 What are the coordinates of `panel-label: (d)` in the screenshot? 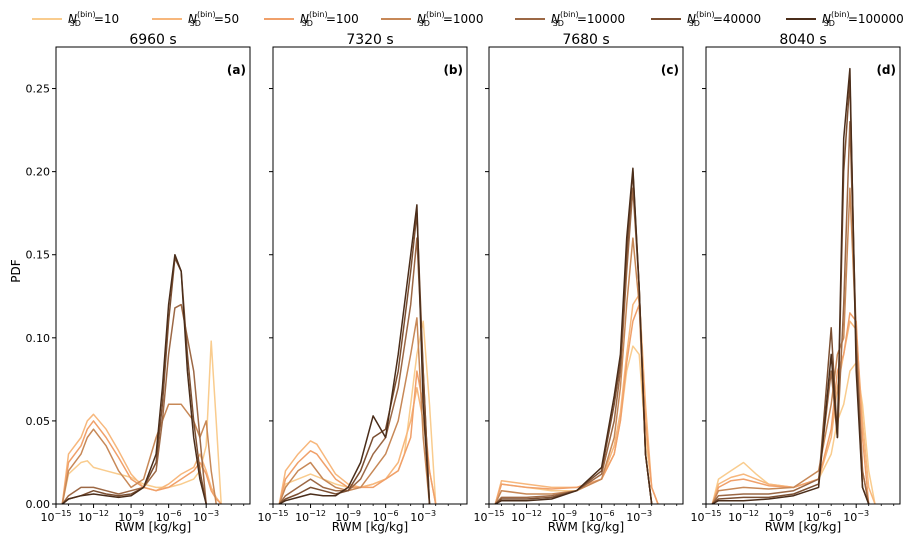 It's located at (886, 70).